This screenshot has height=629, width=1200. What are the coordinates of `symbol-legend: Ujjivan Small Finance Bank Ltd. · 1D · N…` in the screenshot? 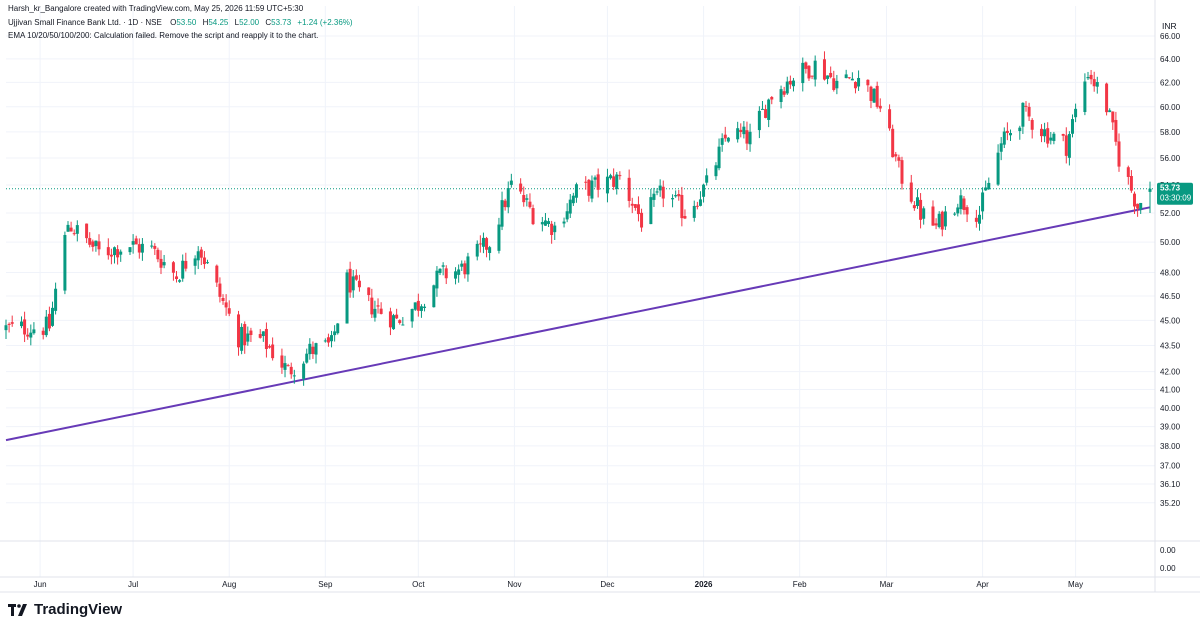 It's located at (180, 22).